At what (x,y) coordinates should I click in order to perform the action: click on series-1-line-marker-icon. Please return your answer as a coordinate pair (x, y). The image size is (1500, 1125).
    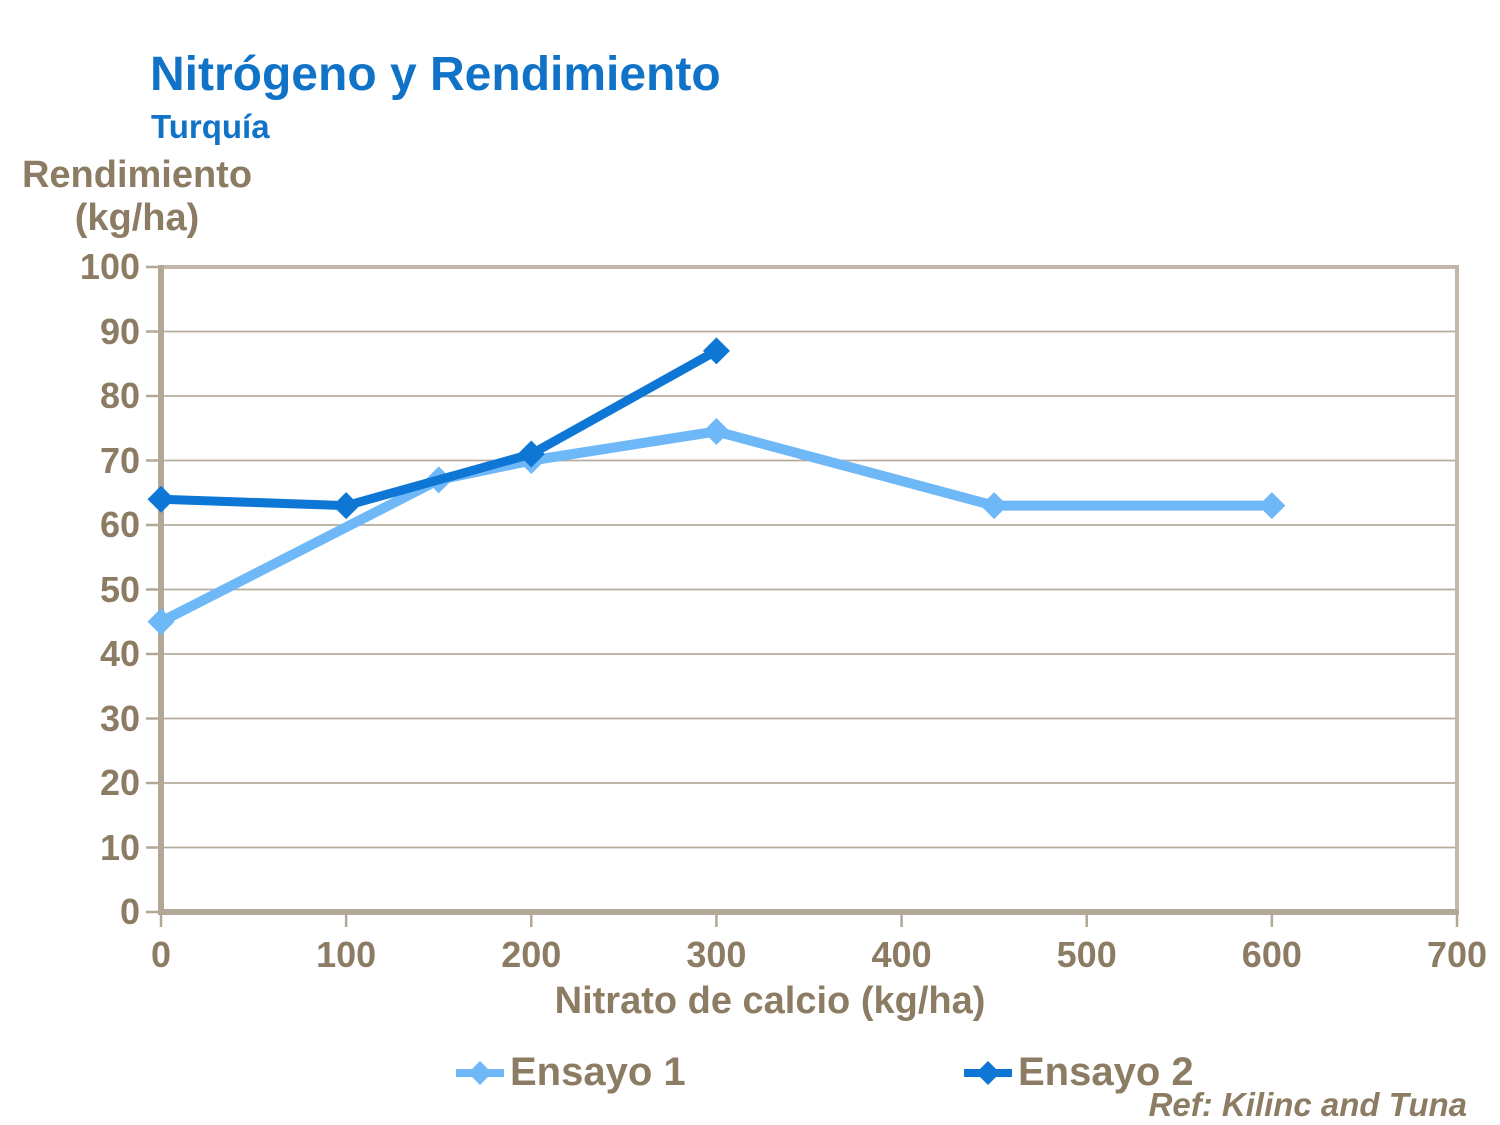
    Looking at the image, I should click on (480, 1072).